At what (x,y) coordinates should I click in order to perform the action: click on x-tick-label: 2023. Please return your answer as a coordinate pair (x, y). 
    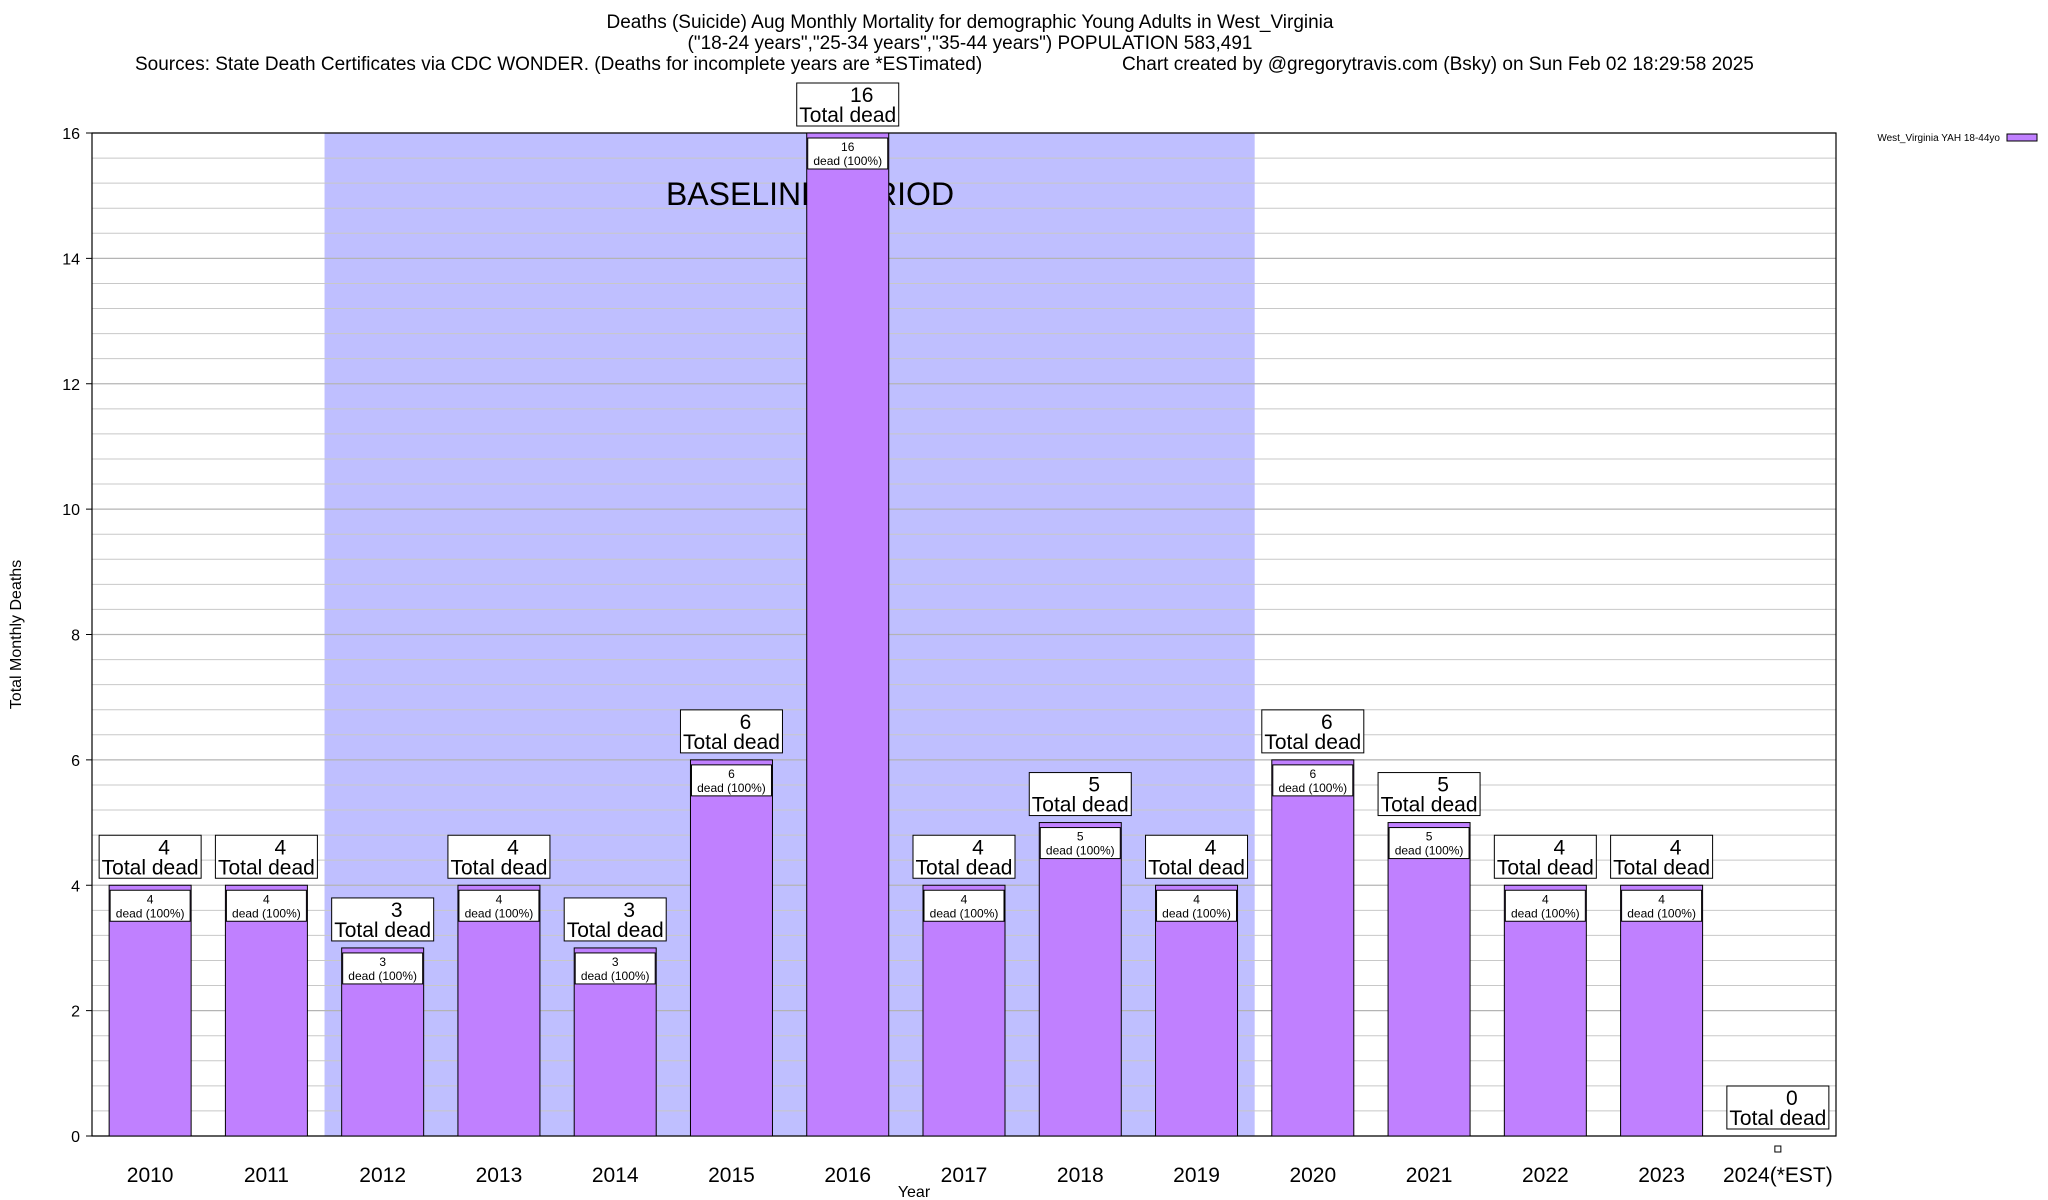
    Looking at the image, I should click on (1661, 1175).